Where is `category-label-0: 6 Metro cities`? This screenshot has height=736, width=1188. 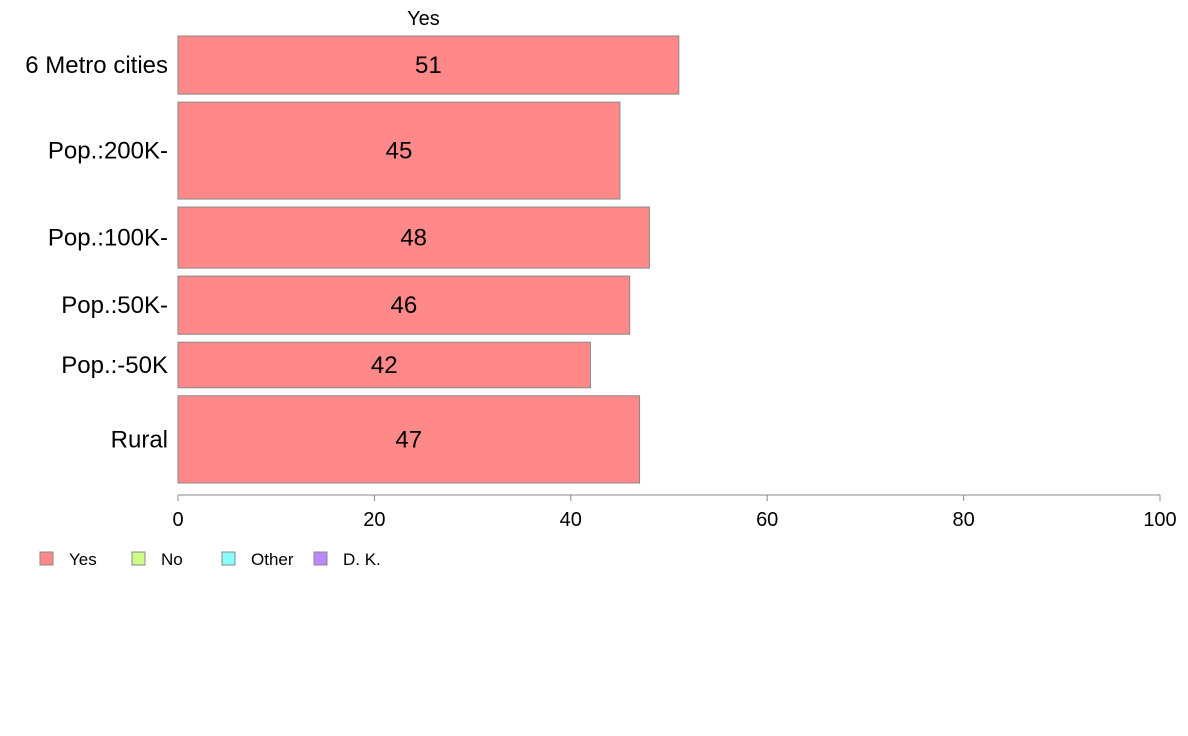 category-label-0: 6 Metro cities is located at coordinates (96, 65).